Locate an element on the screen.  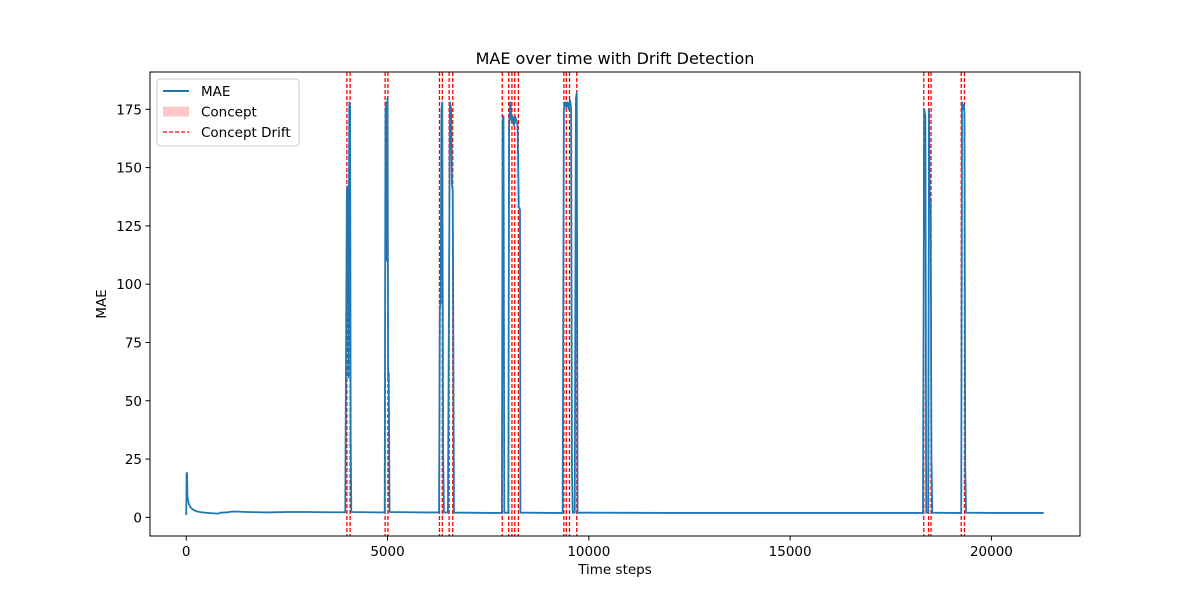
legend-handle-concept is located at coordinates (176, 111).